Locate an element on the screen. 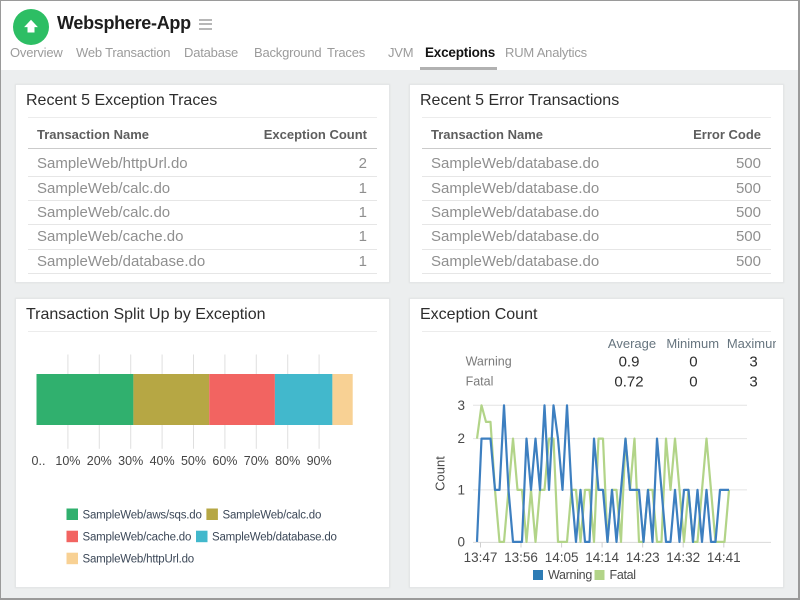 The height and width of the screenshot is (600, 800). svg-text: 50% is located at coordinates (193, 461).